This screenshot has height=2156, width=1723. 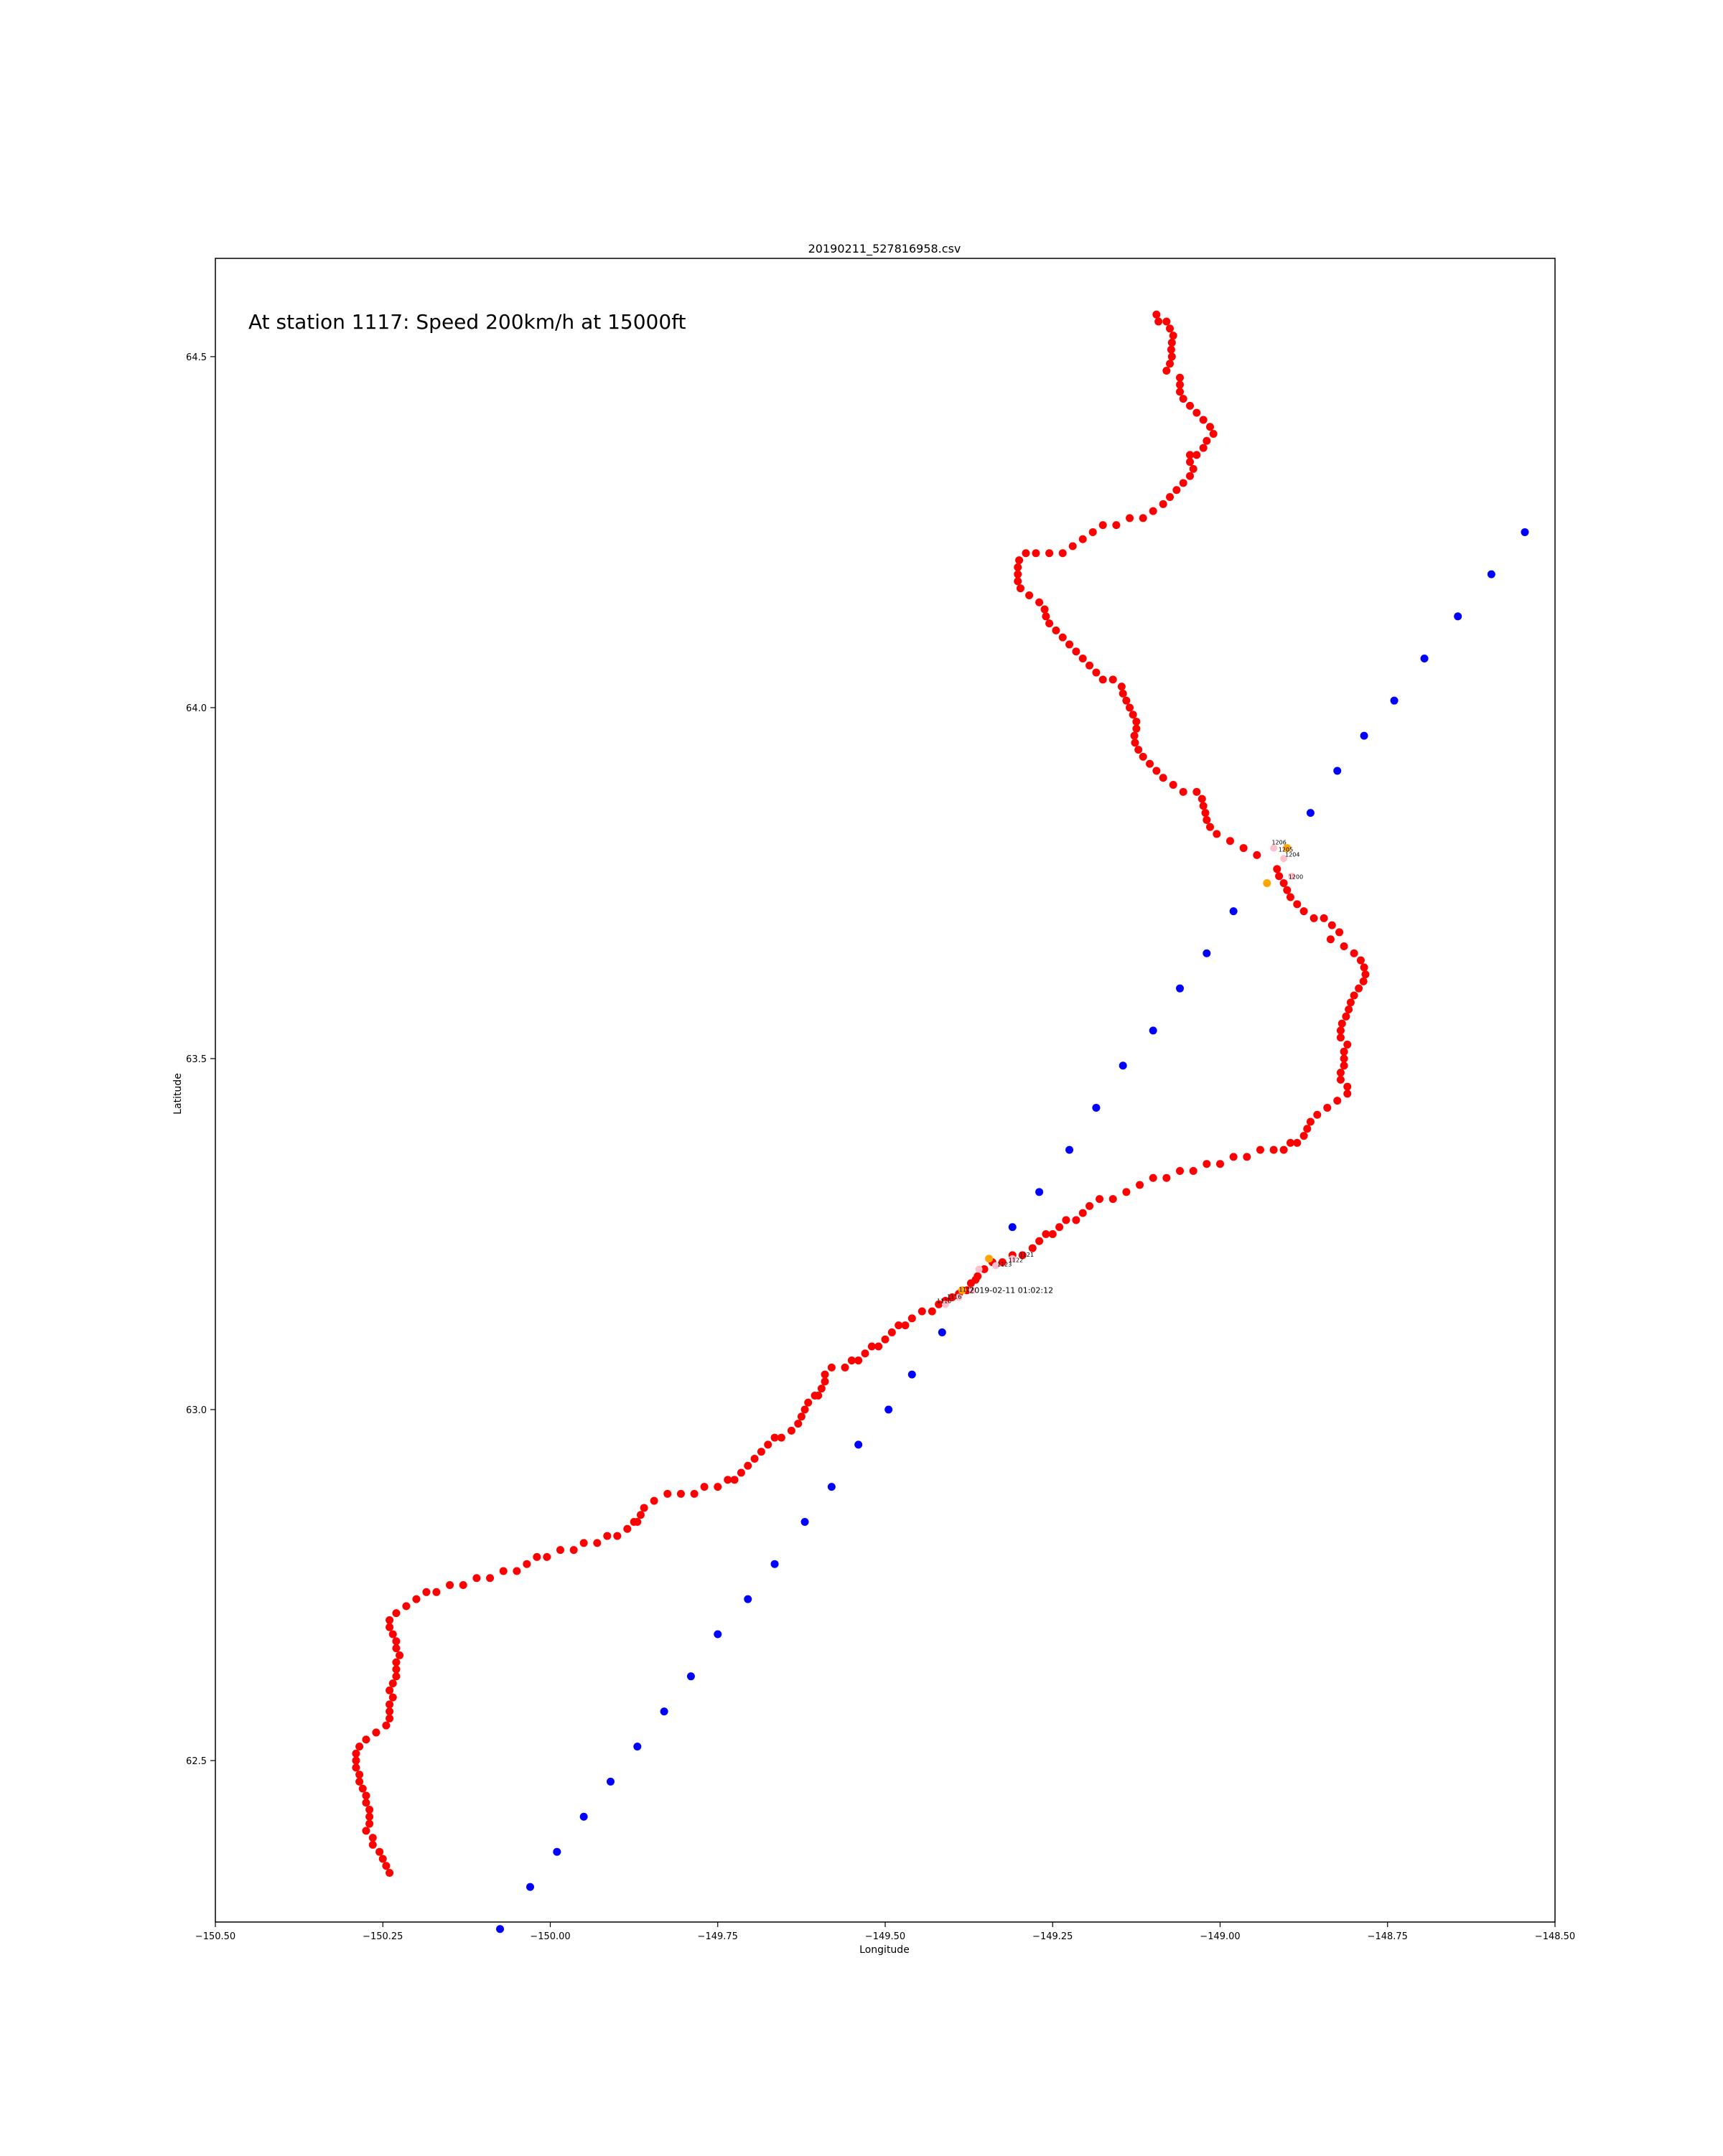 What do you see at coordinates (718, 1936) in the screenshot?
I see `x-tick-label: −149.75` at bounding box center [718, 1936].